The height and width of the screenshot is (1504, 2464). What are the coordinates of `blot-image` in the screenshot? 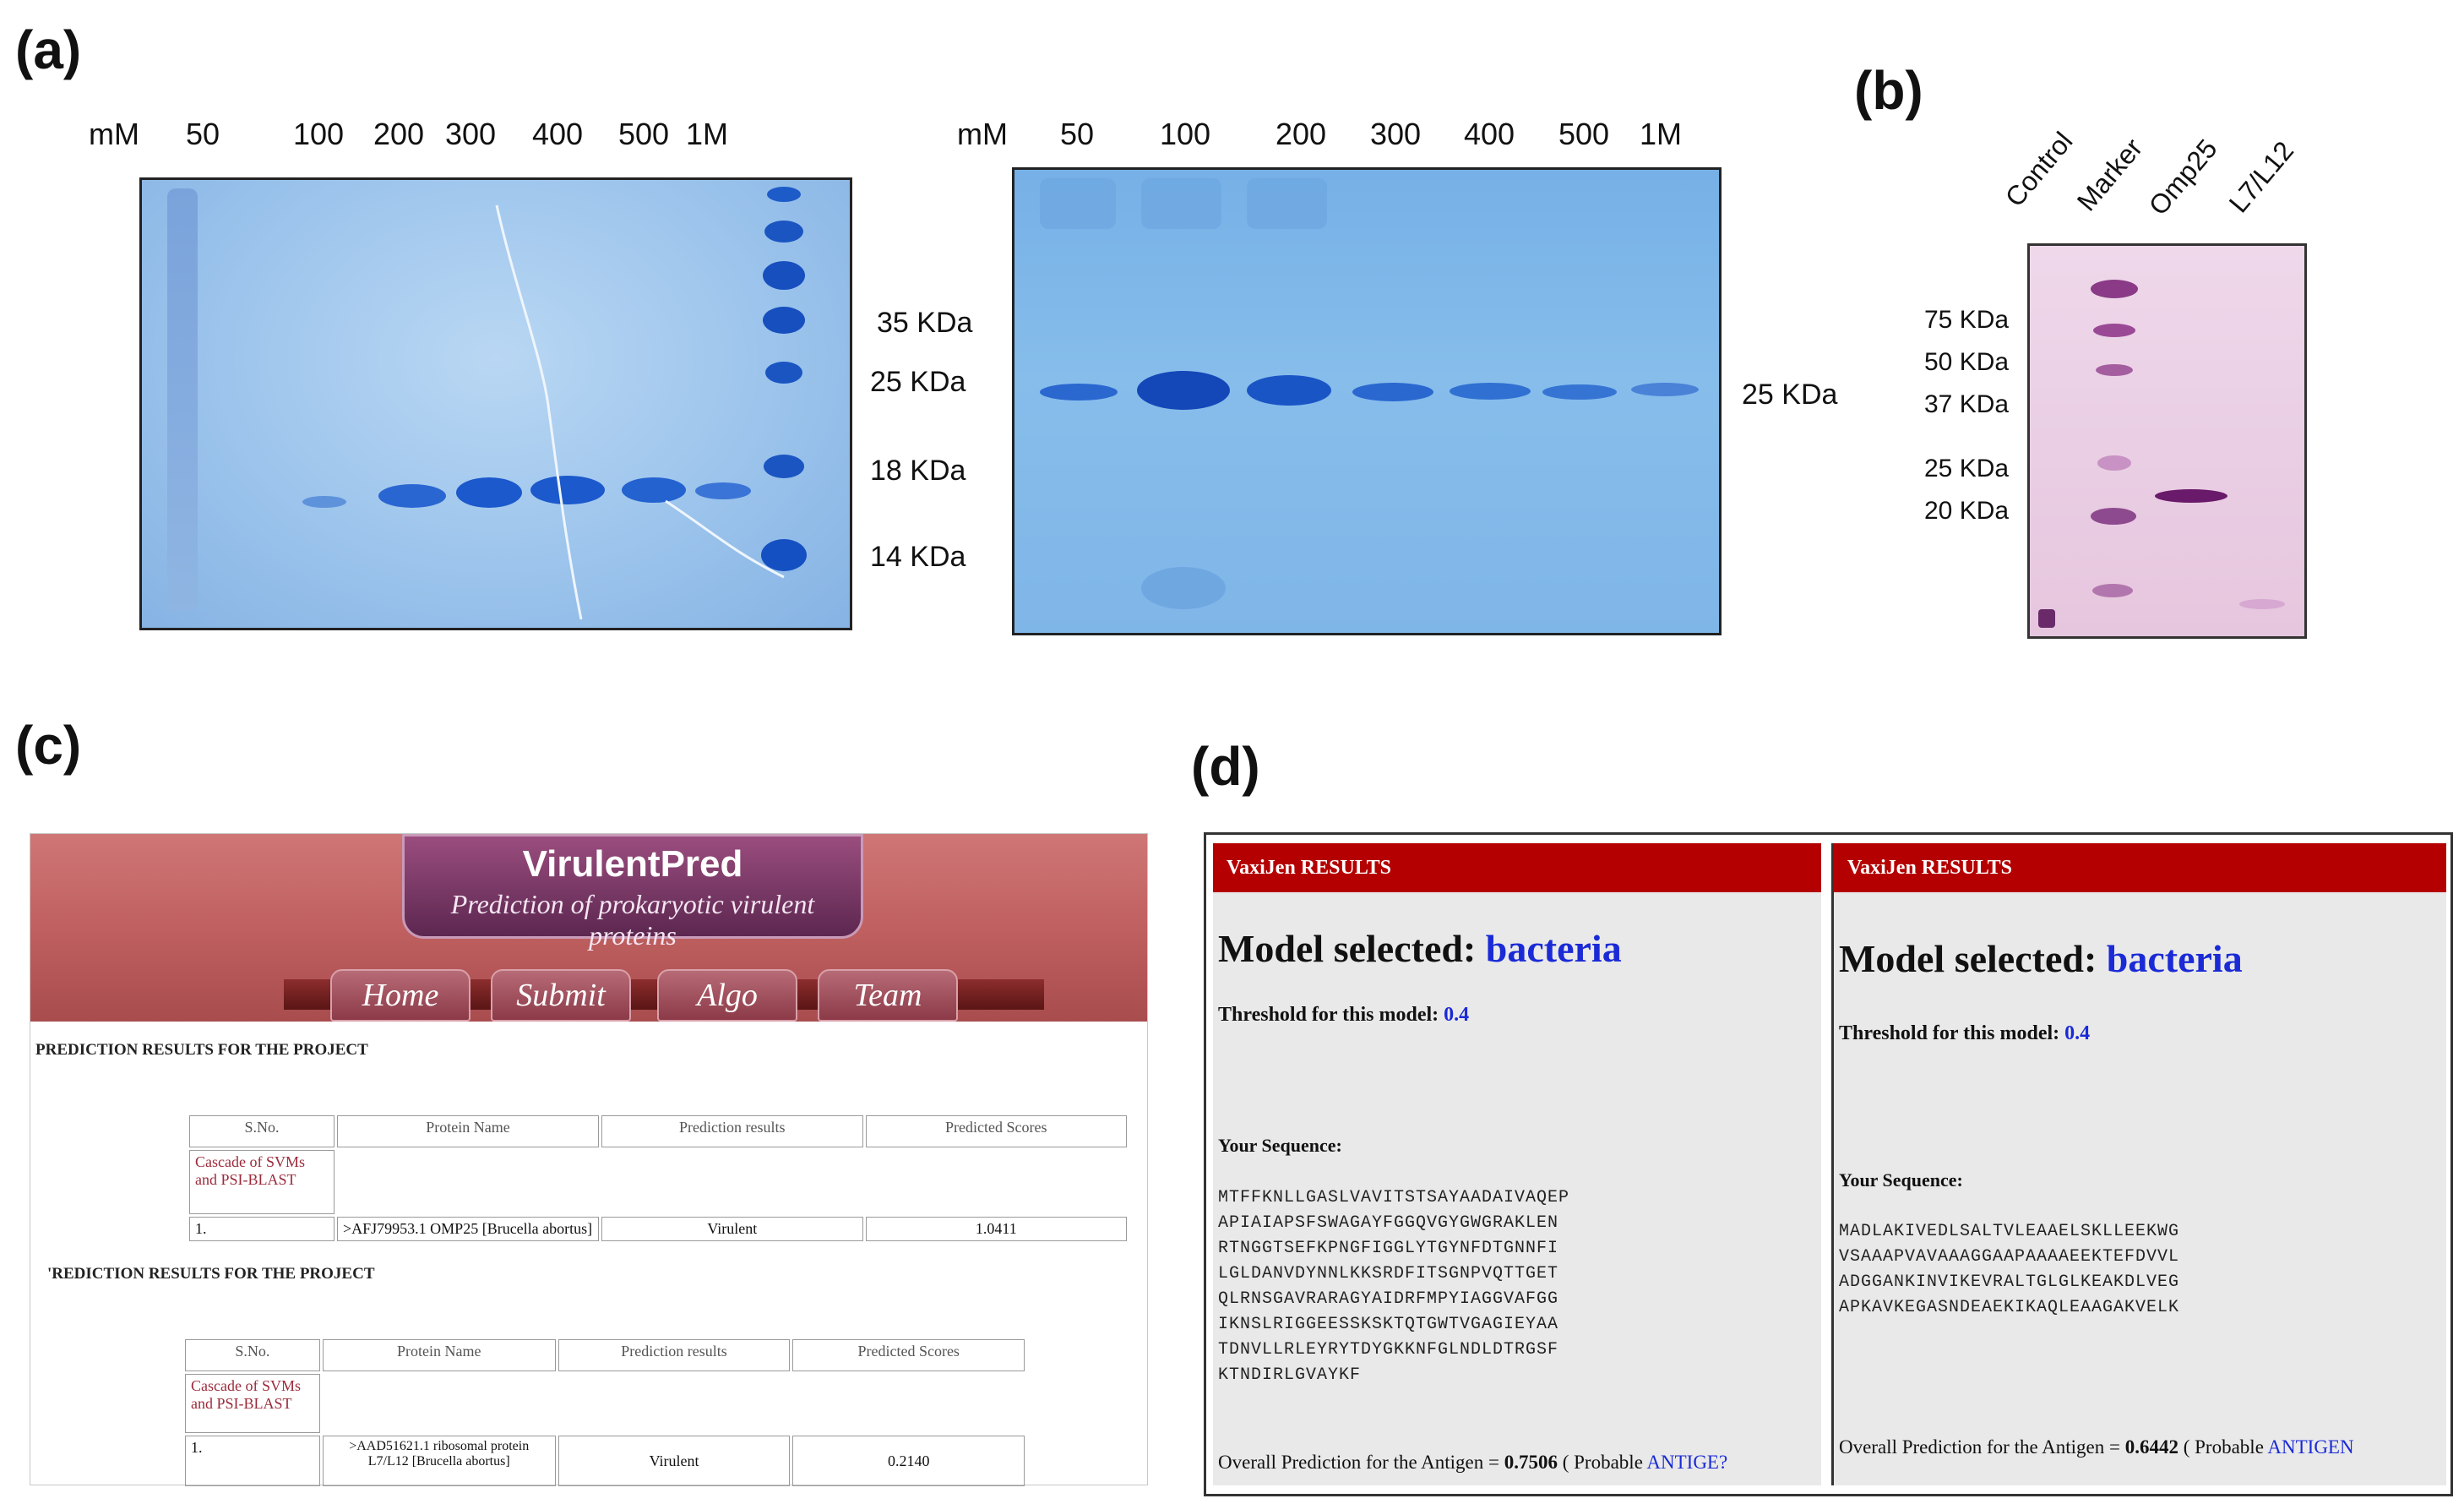 It's located at (2167, 441).